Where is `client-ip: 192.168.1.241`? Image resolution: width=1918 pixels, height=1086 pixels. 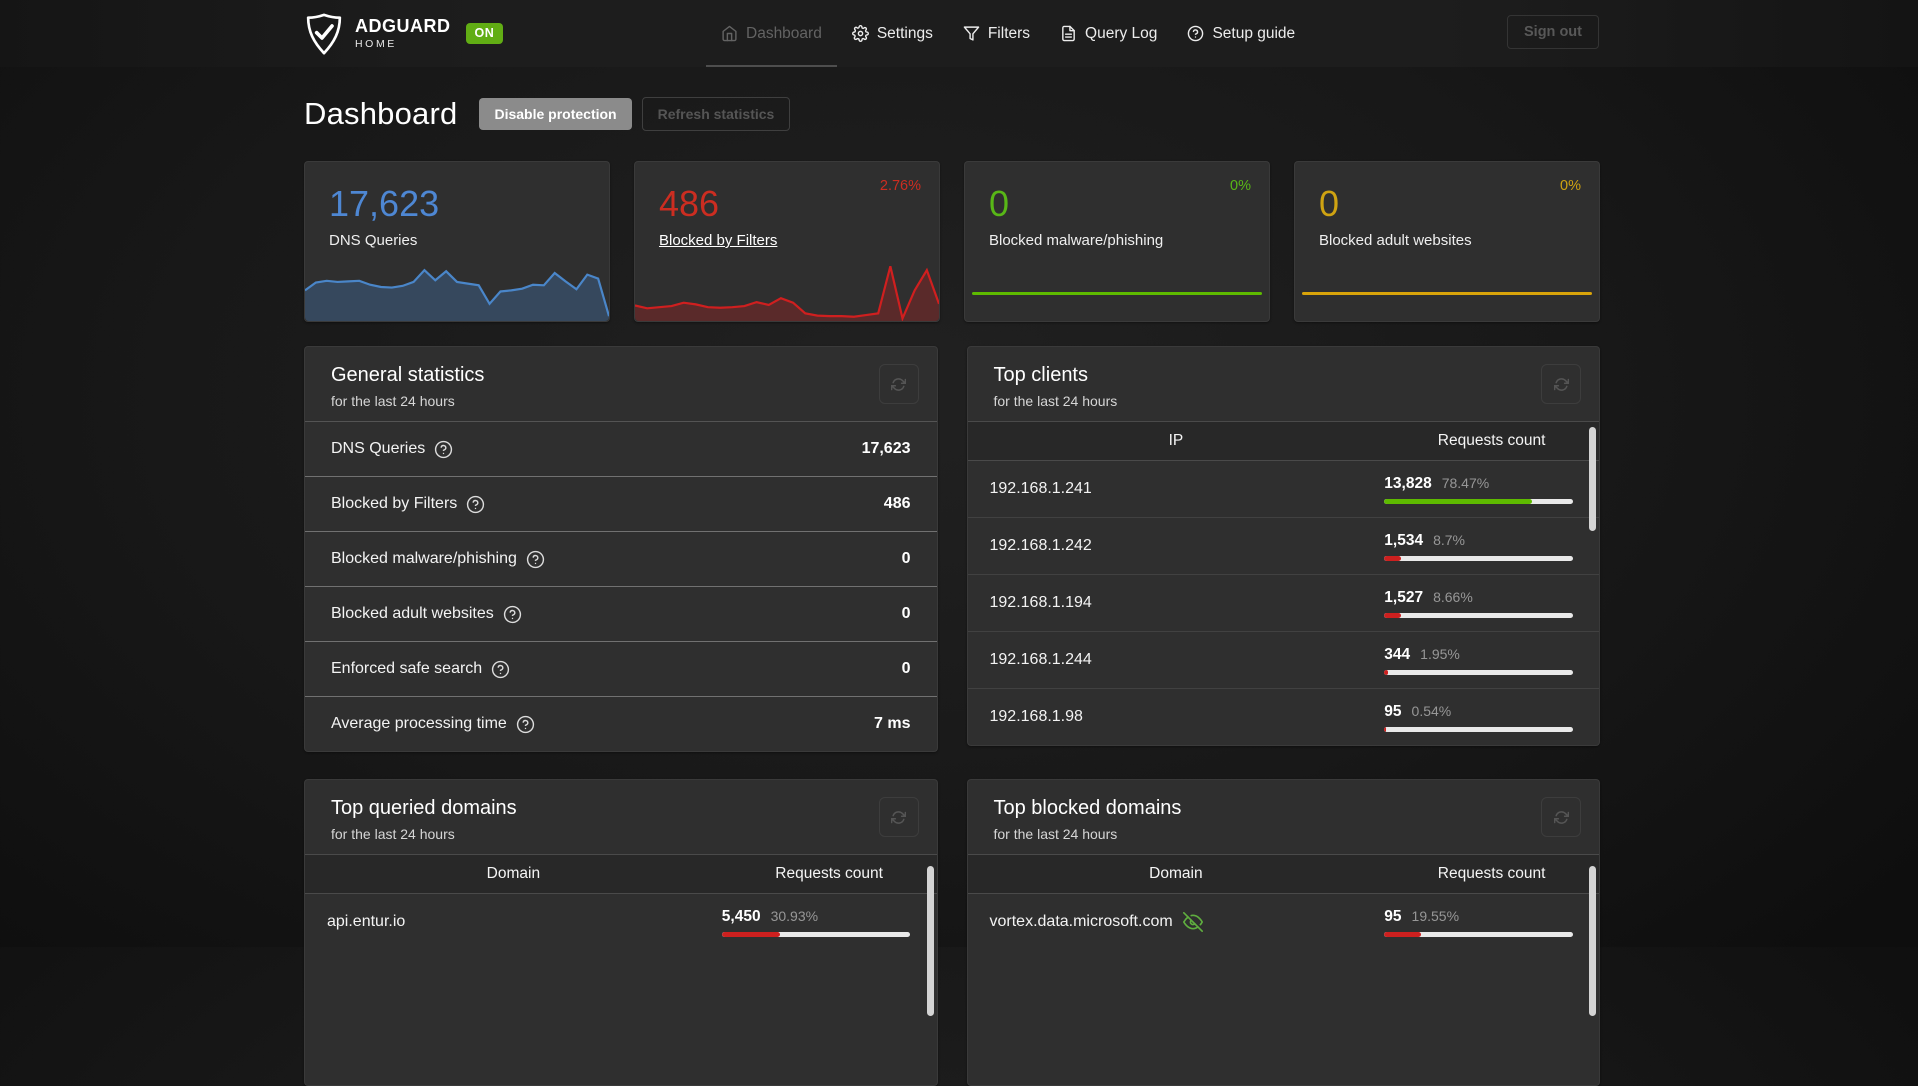
client-ip: 192.168.1.241 is located at coordinates (1040, 488).